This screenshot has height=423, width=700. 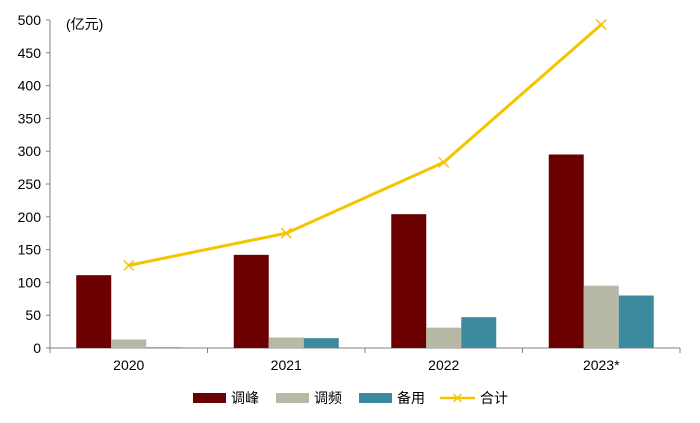 I want to click on legend: 调峰 调频 备用 合计, so click(x=350, y=398).